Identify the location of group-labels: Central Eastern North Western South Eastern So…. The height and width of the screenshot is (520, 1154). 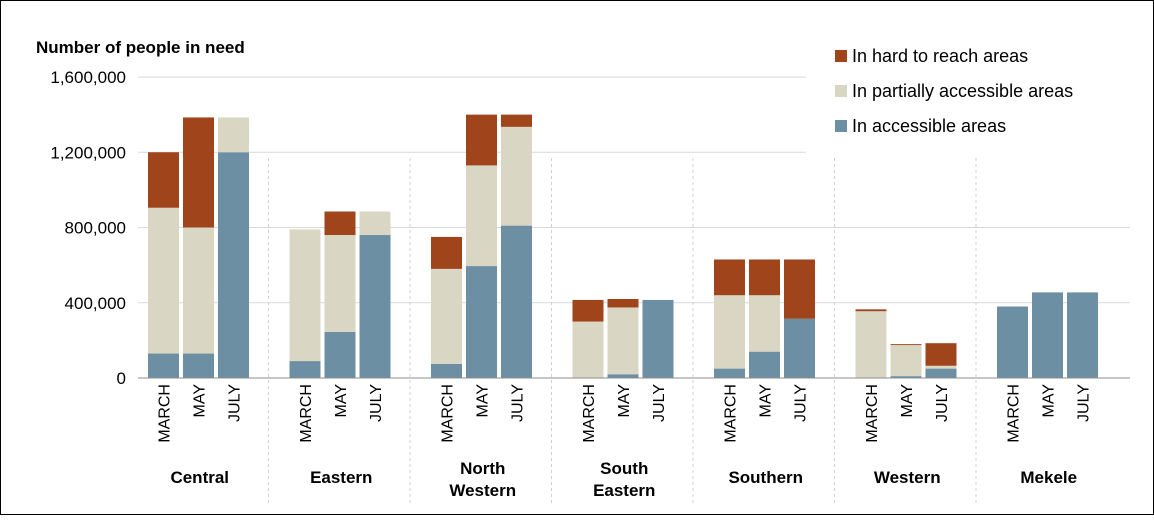
(623, 479).